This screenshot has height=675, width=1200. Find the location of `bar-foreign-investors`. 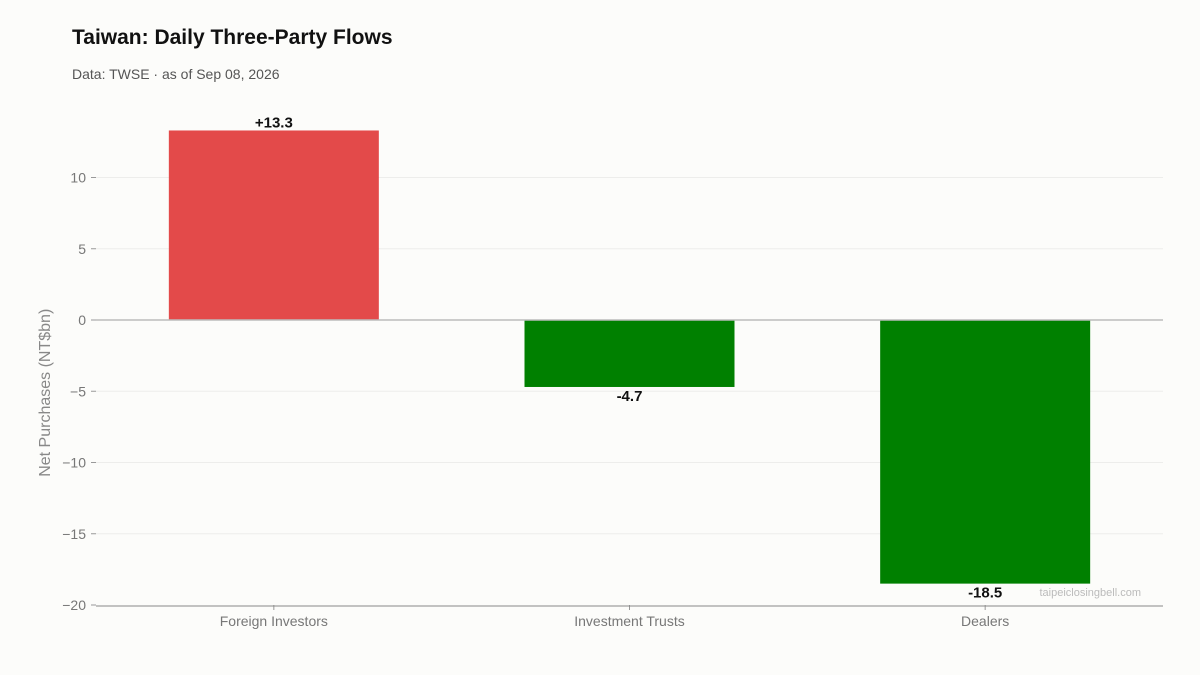

bar-foreign-investors is located at coordinates (273, 225).